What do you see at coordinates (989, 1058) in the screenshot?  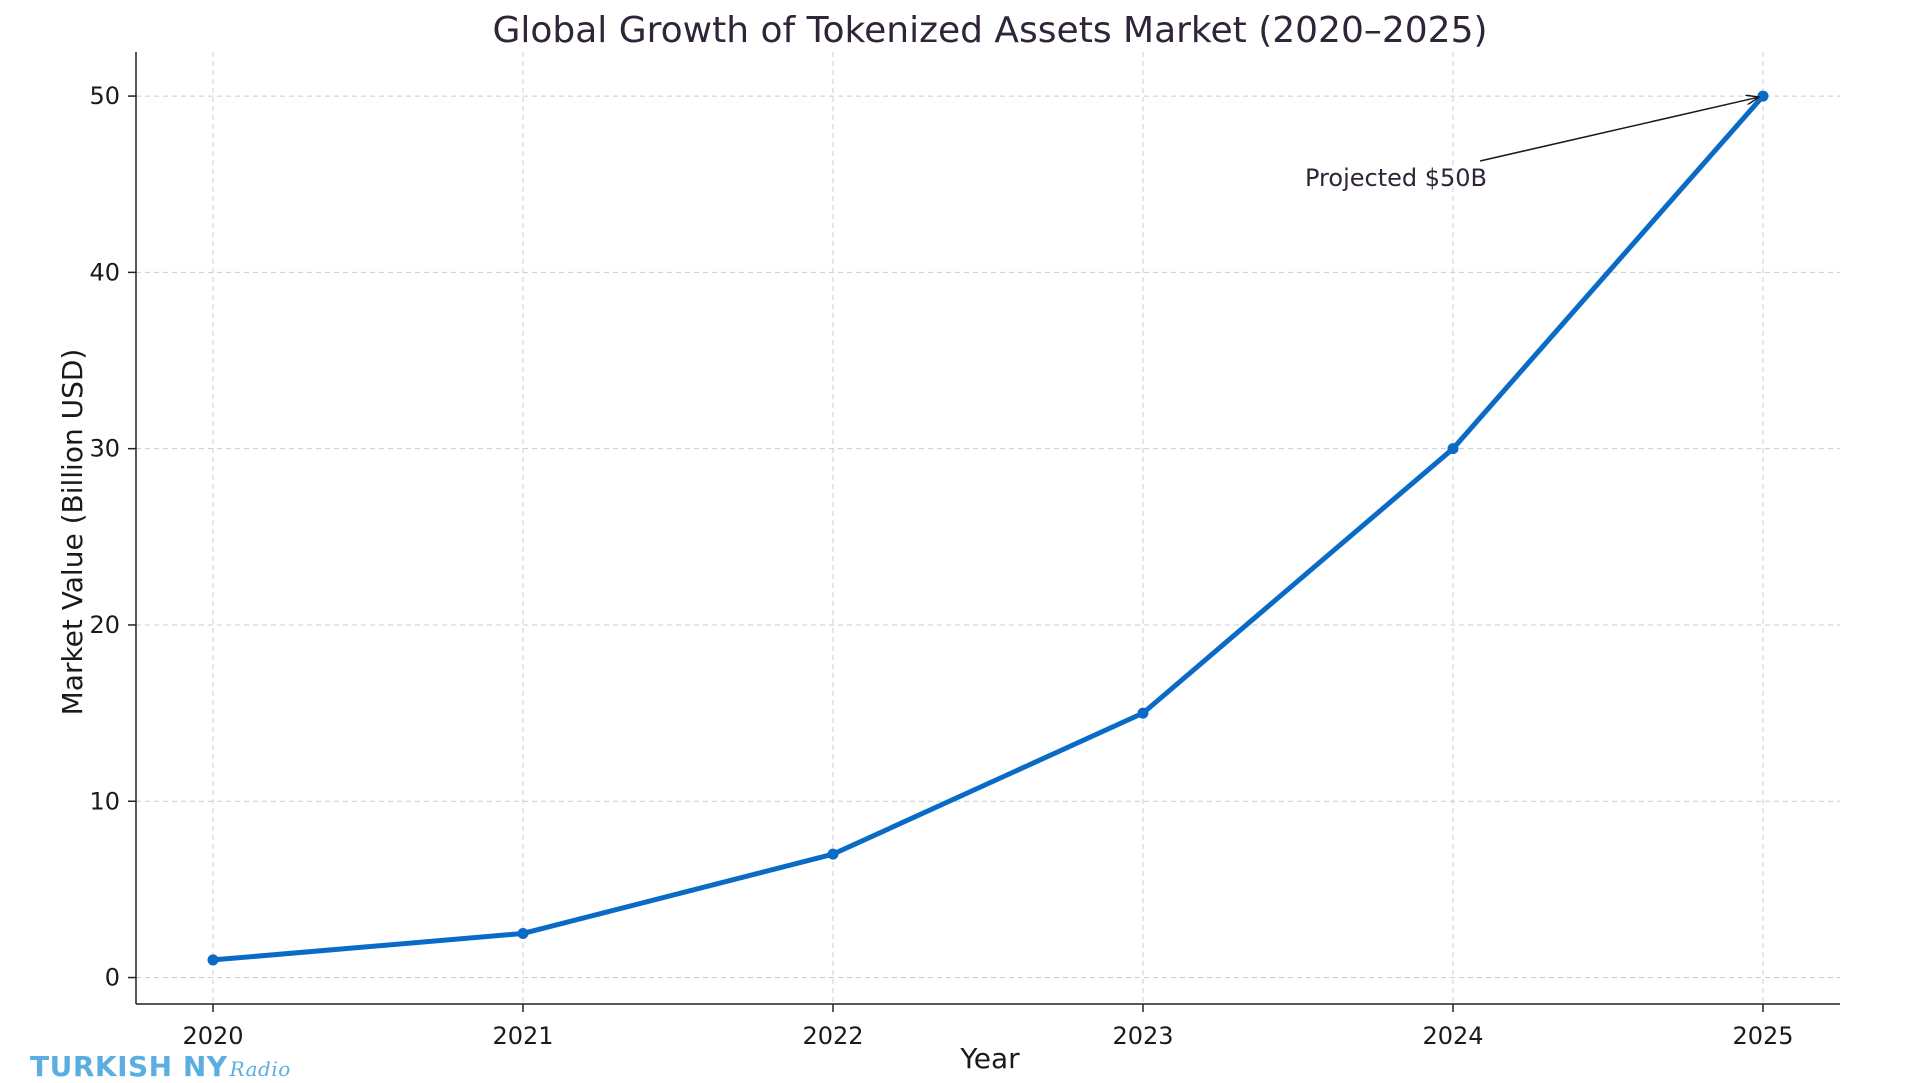 I see `x-axis-label: Year` at bounding box center [989, 1058].